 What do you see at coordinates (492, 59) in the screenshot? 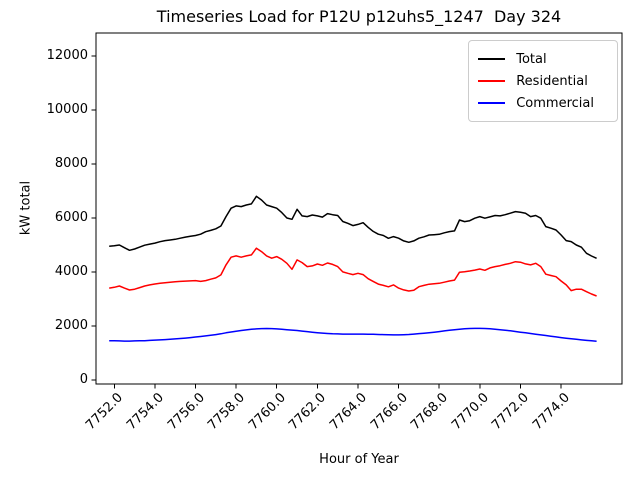
I see `total-line-swatch` at bounding box center [492, 59].